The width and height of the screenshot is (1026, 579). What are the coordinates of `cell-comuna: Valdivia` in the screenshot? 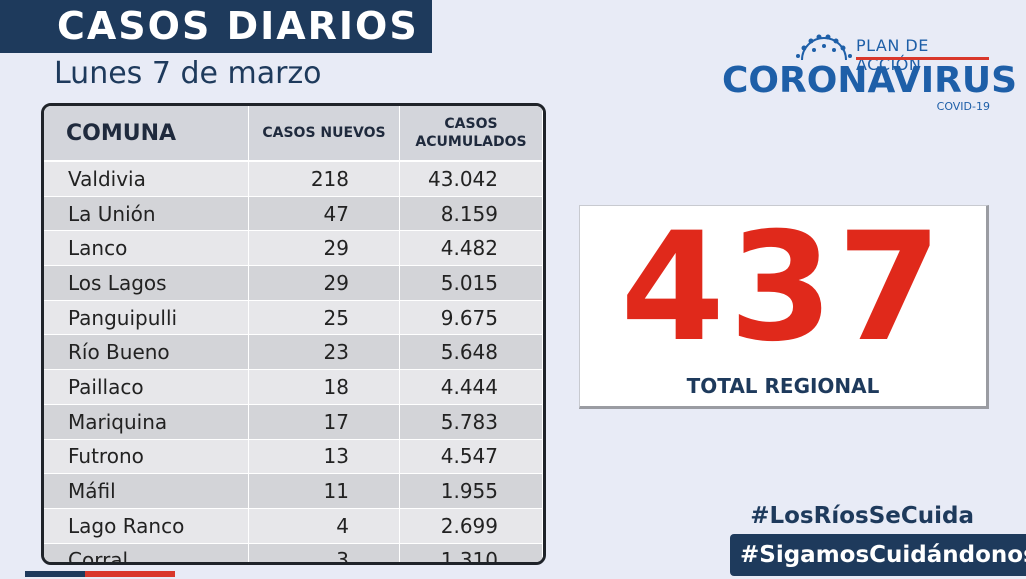 It's located at (146, 179).